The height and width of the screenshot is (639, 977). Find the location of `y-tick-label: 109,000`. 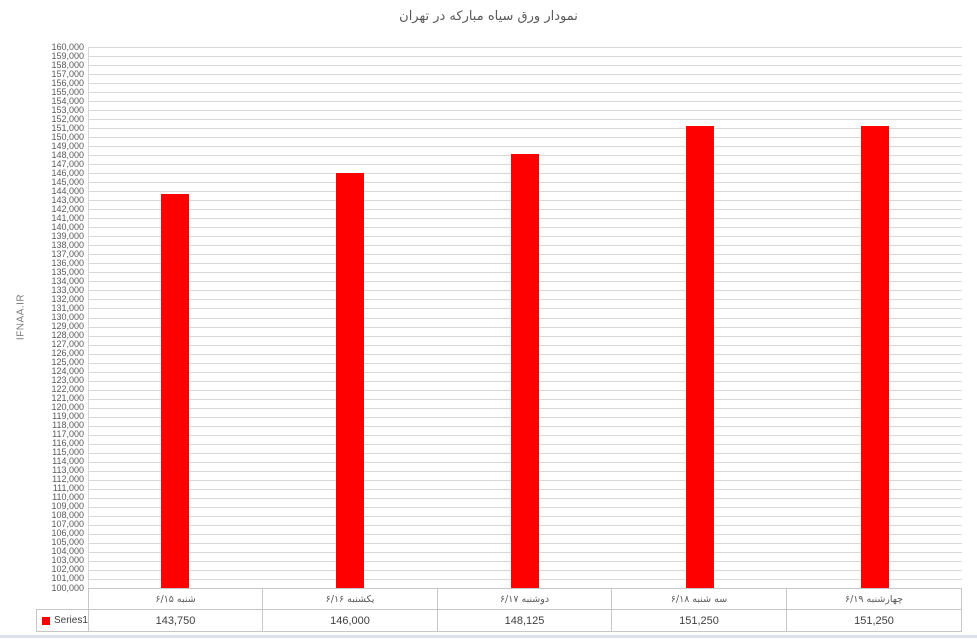

y-tick-label: 109,000 is located at coordinates (67, 506).